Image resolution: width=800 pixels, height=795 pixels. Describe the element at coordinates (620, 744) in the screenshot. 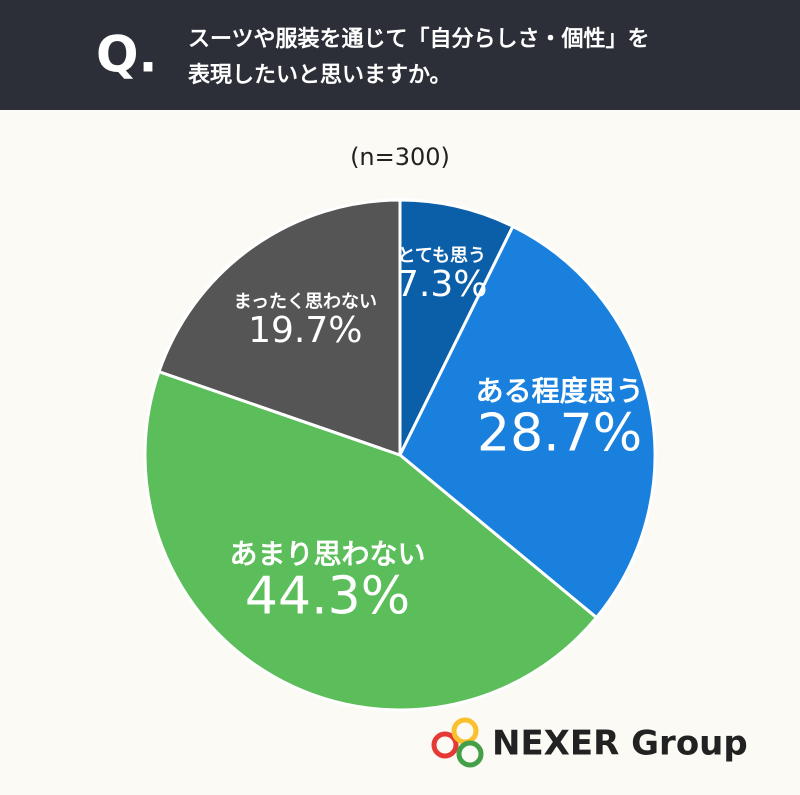

I see `logo-text: NEXER Group` at that location.